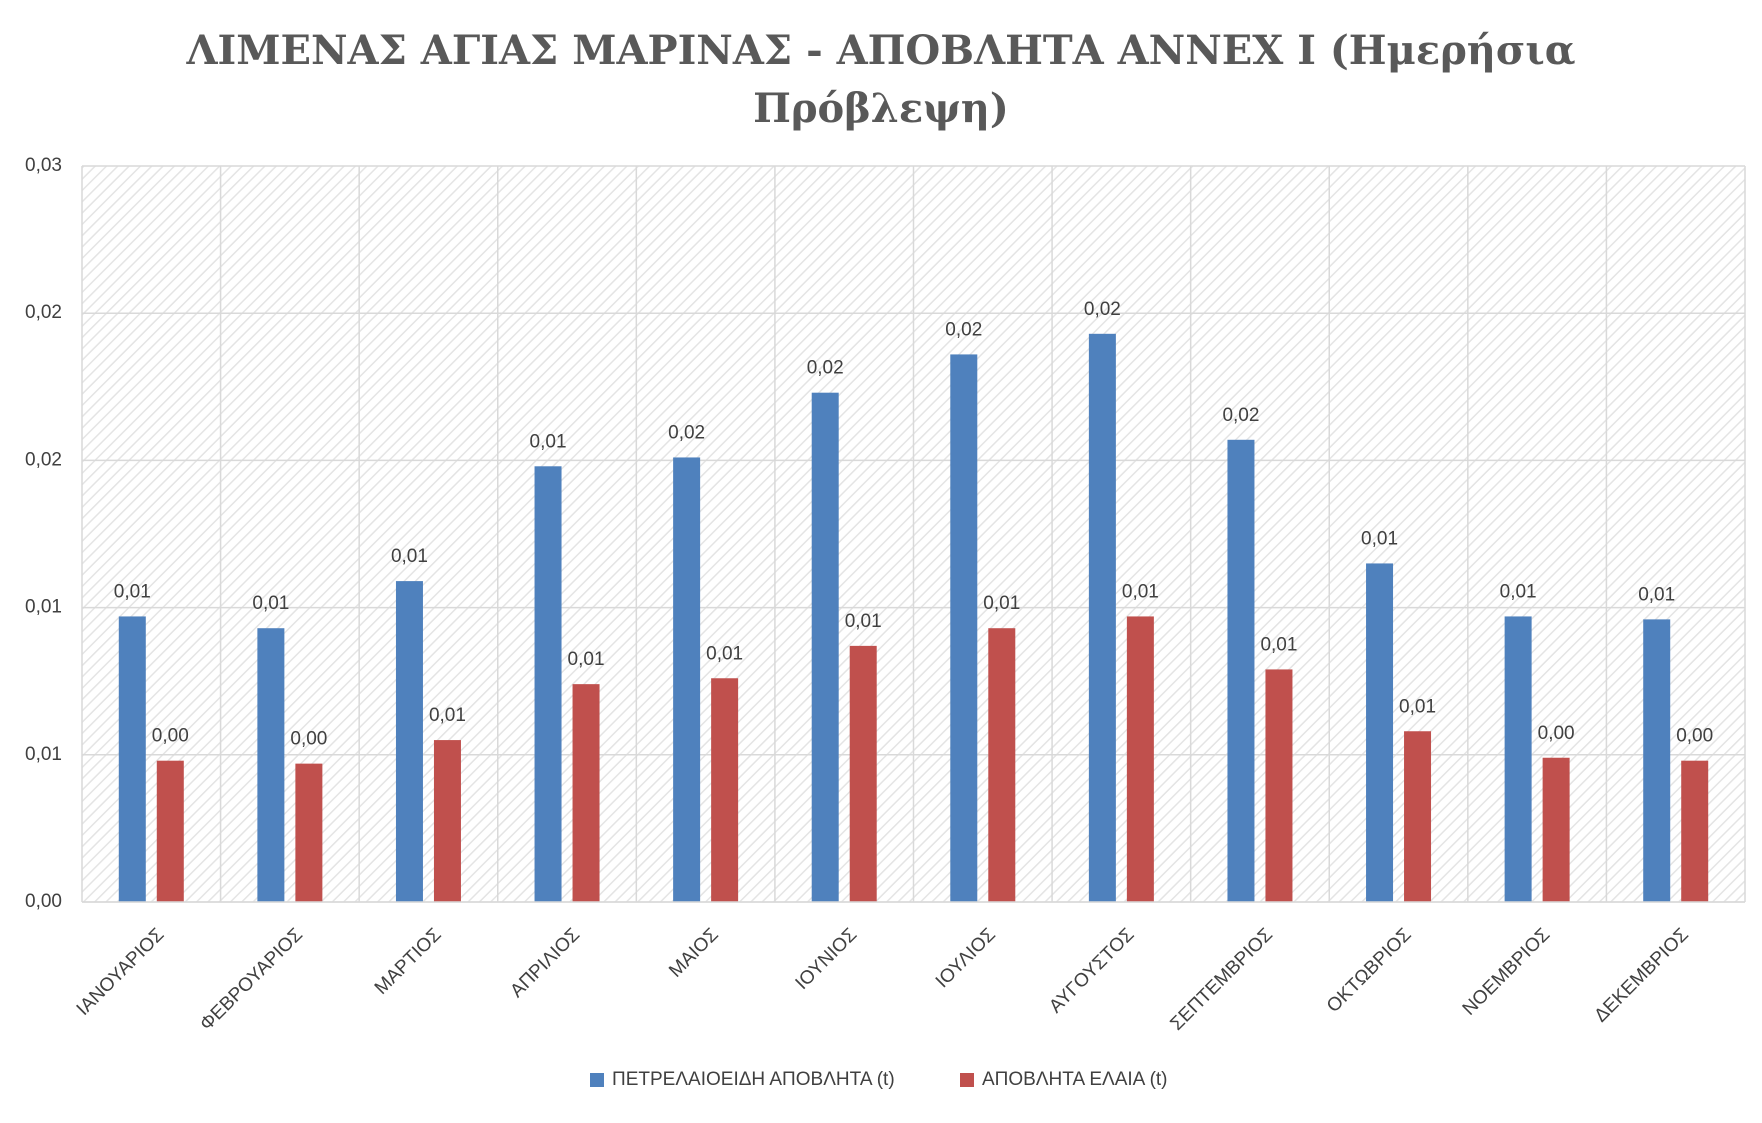 This screenshot has width=1762, height=1123. What do you see at coordinates (753, 1079) in the screenshot?
I see `legend-label: ΠΕΤΡΕΛΑΙΟΕΙΔΗ ΑΠΟΒΛΗΤΑ (t)` at bounding box center [753, 1079].